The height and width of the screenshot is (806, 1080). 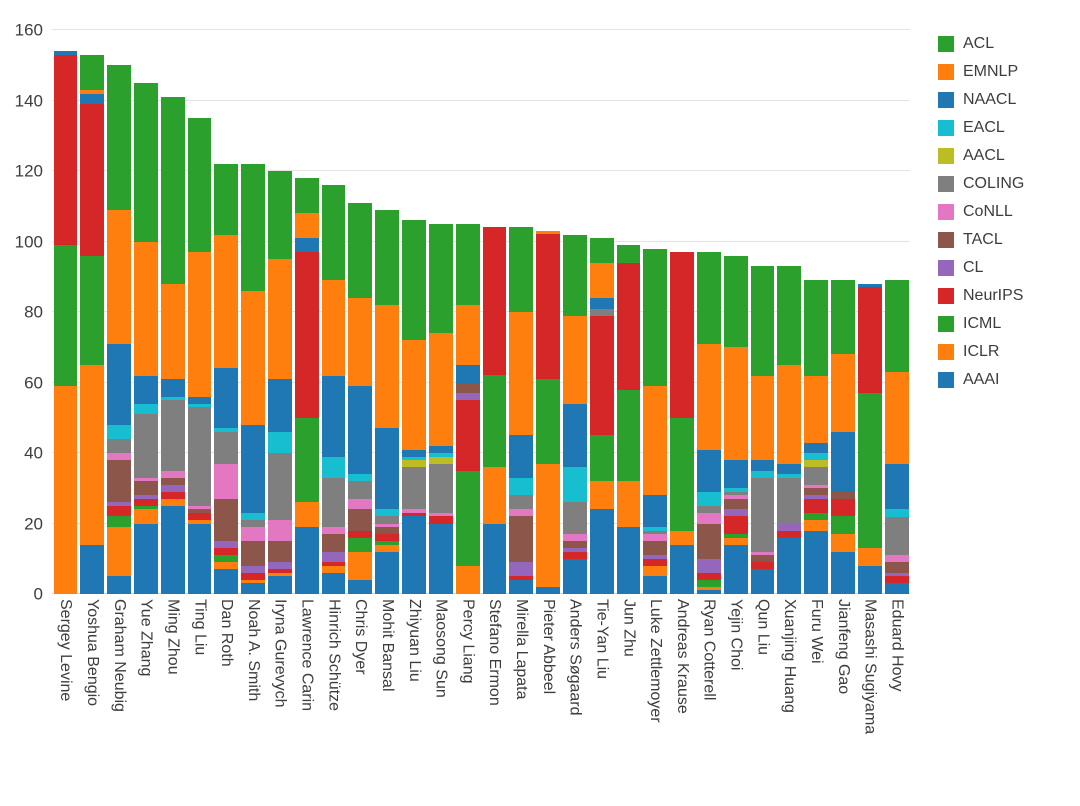 I want to click on legend-item-aaai: AAAI, so click(x=981, y=380).